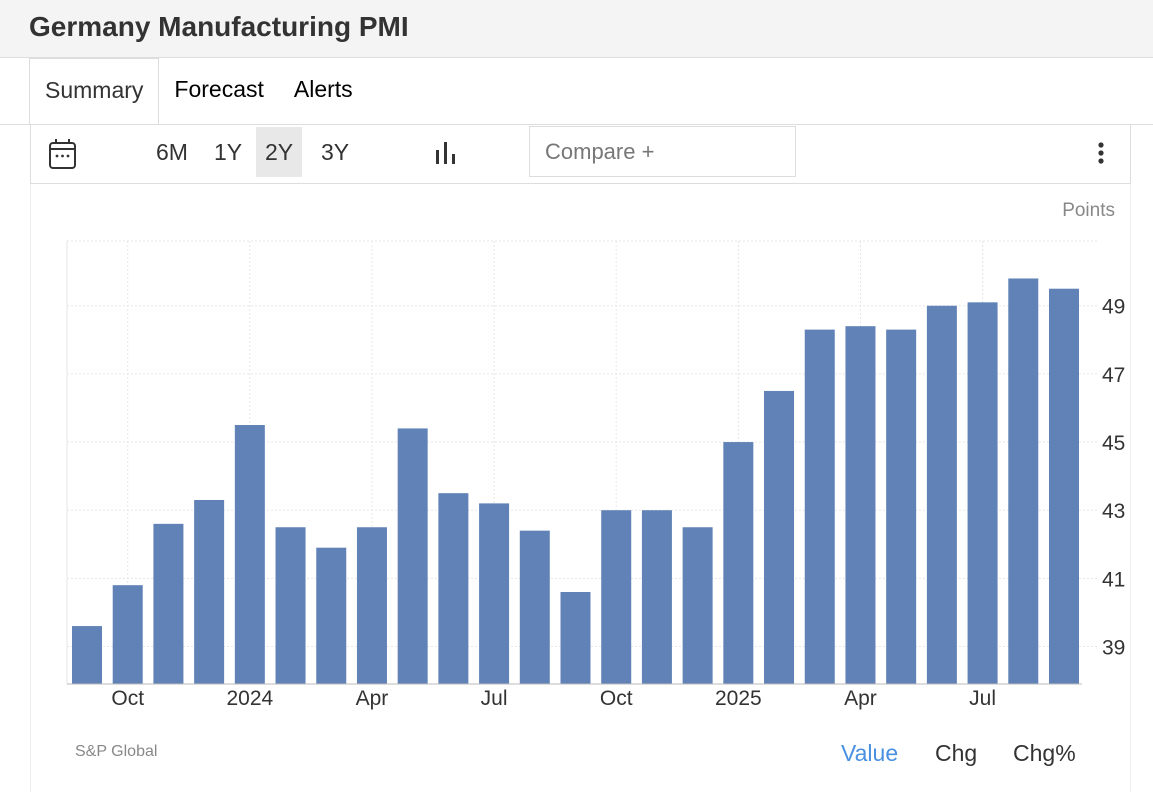  Describe the element at coordinates (1113, 375) in the screenshot. I see `y-tick-label: 47` at that location.